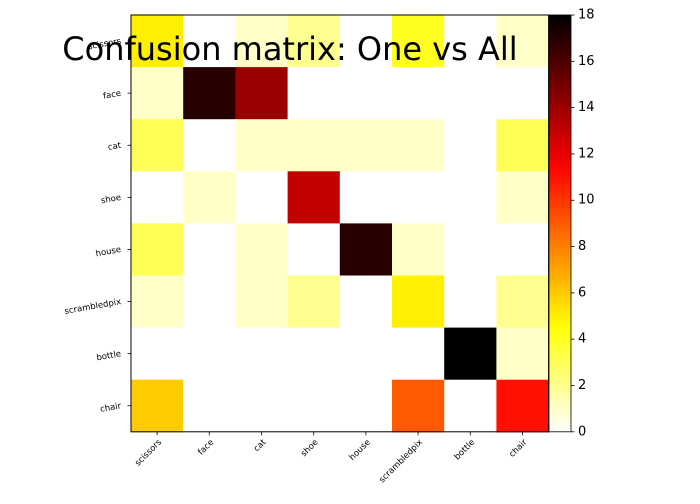 Image resolution: width=700 pixels, height=504 pixels. Describe the element at coordinates (582, 292) in the screenshot. I see `colorbar-tick-label: 6` at that location.